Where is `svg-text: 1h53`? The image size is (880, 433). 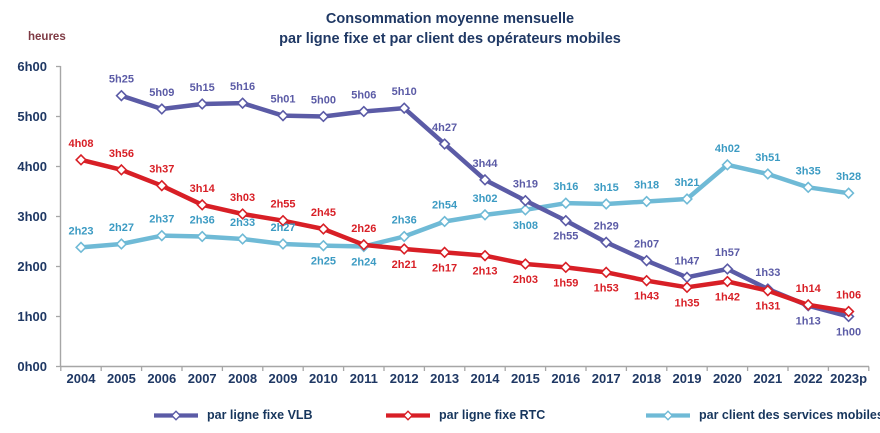
svg-text: 1h53 is located at coordinates (606, 288).